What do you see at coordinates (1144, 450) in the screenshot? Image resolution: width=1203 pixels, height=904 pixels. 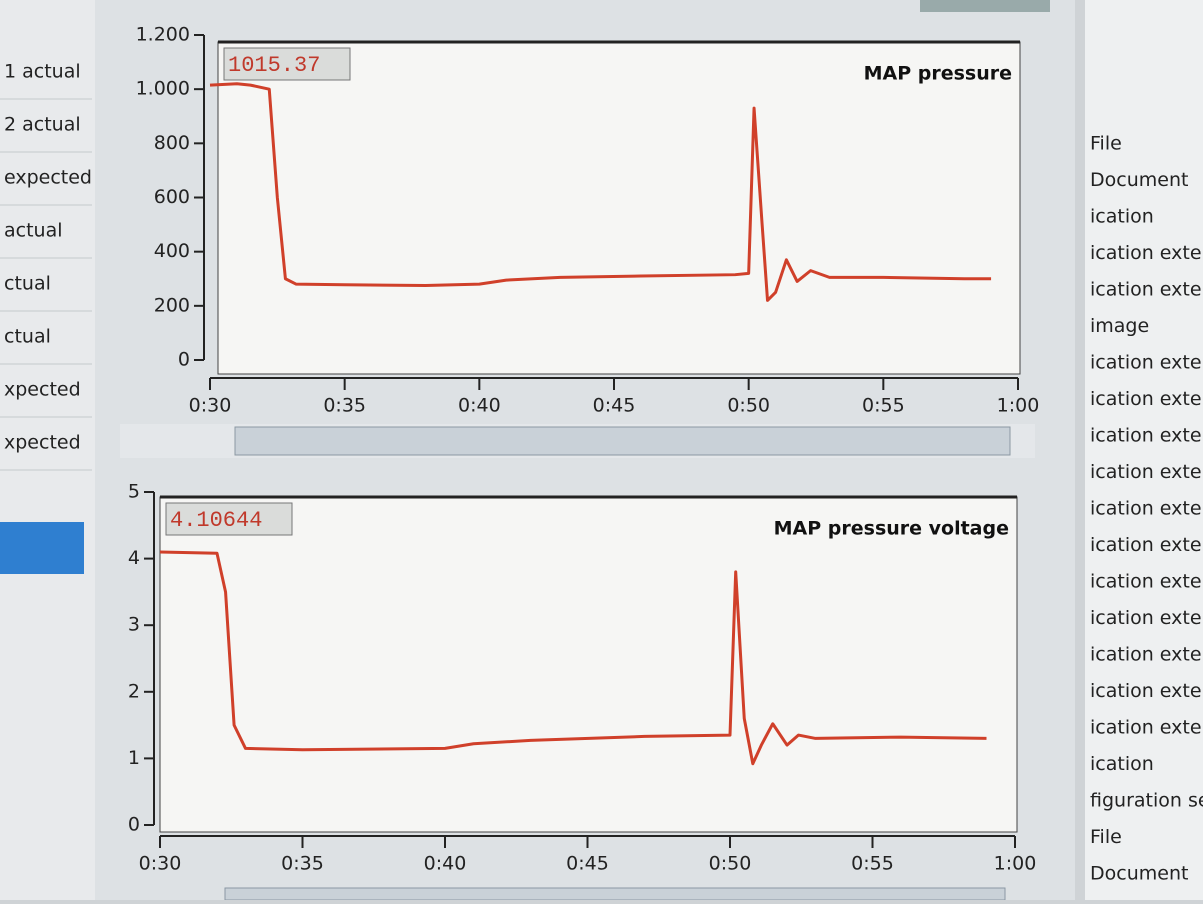 I see `right-panel` at bounding box center [1144, 450].